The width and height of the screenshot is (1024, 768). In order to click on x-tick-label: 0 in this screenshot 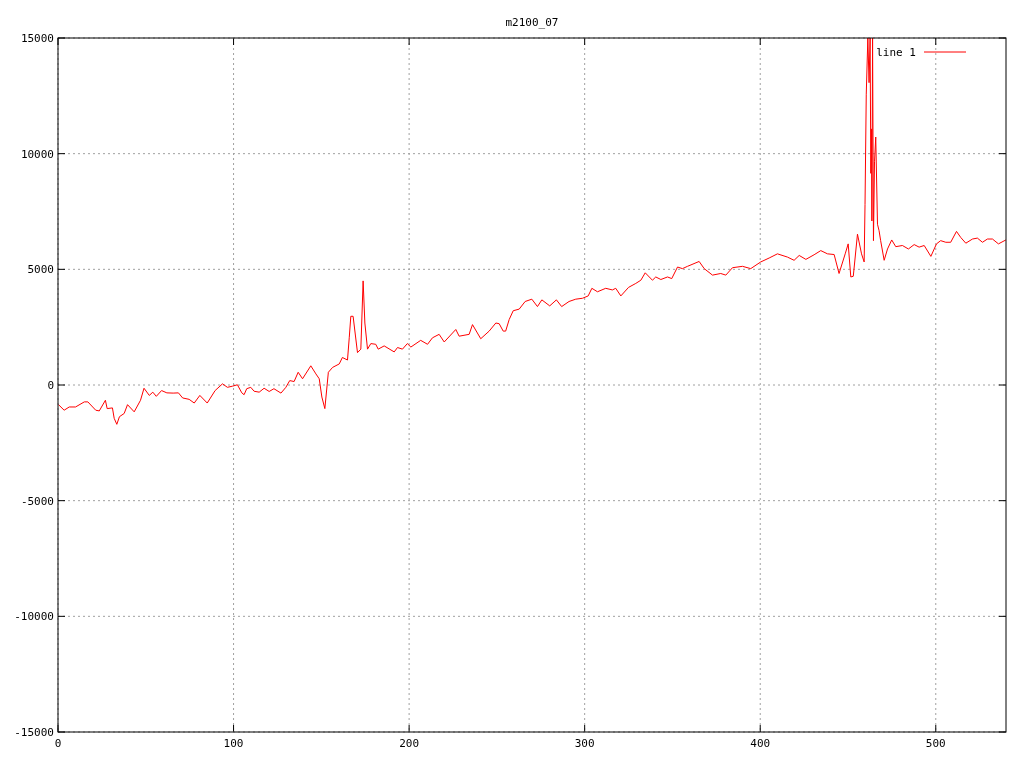, I will do `click(58, 743)`.